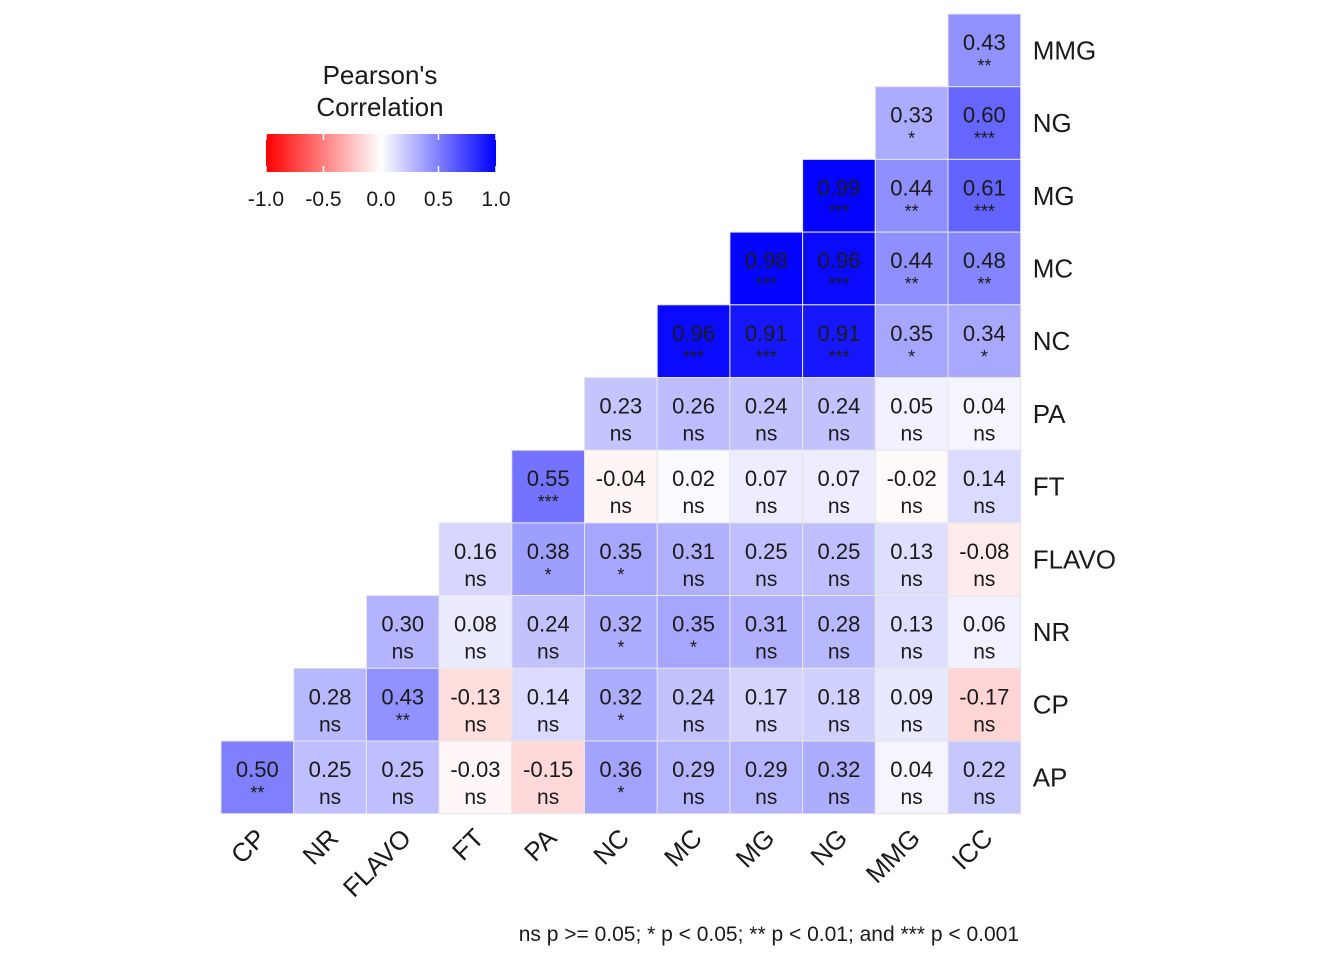 The image size is (1344, 965). What do you see at coordinates (1052, 123) in the screenshot?
I see `y-tick-label: NG` at bounding box center [1052, 123].